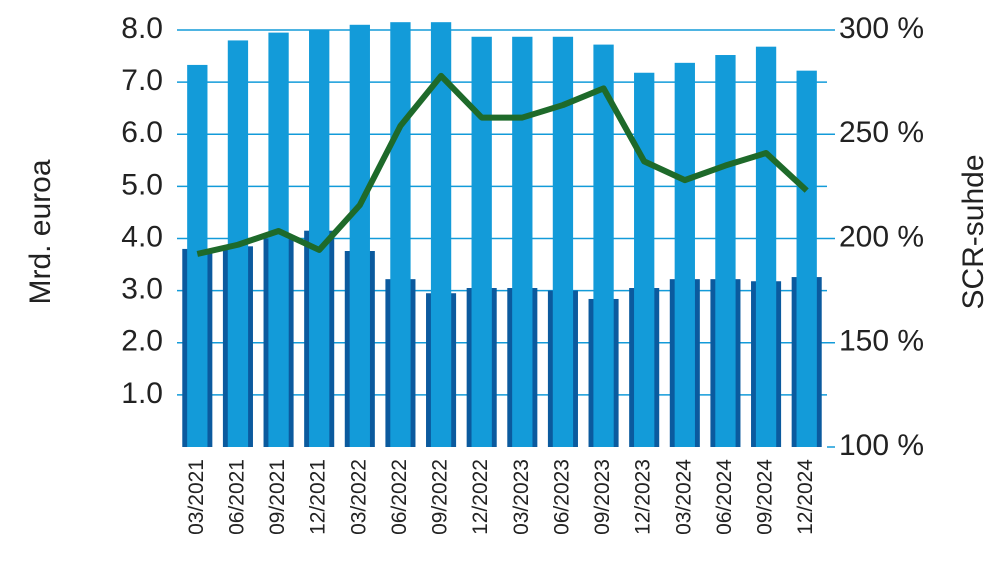 The height and width of the screenshot is (566, 997). What do you see at coordinates (805, 497) in the screenshot?
I see `x-tick-label: 12/2024` at bounding box center [805, 497].